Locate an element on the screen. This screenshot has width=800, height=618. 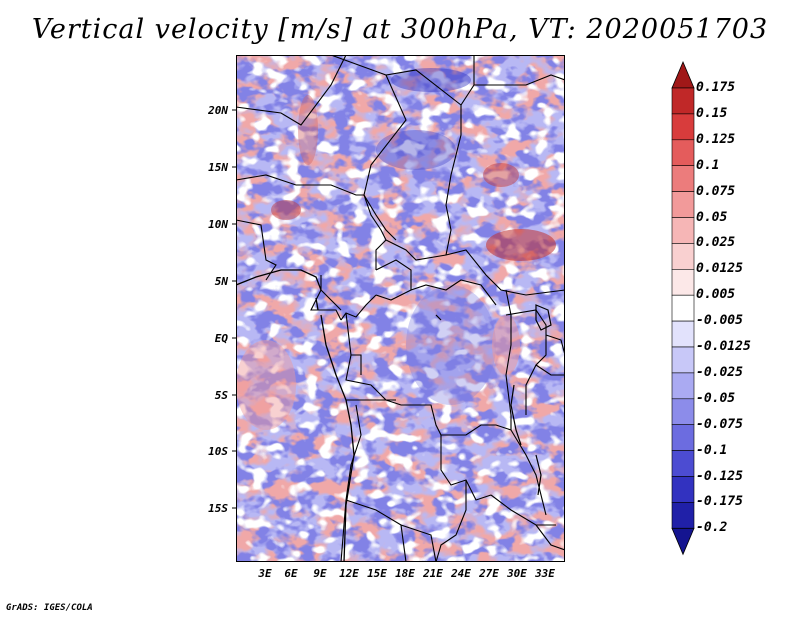
lakes is located at coordinates (493, 400).